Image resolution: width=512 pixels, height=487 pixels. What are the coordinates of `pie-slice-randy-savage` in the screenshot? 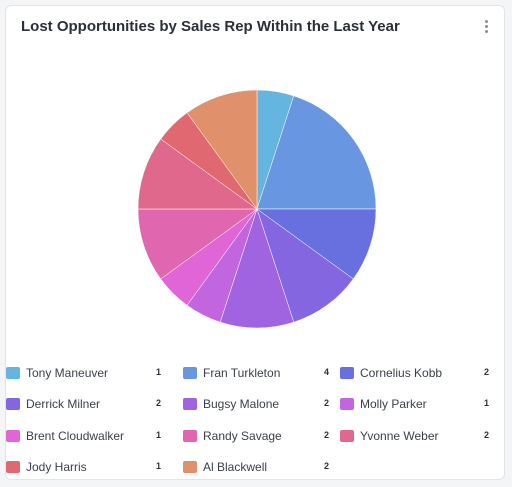 It's located at (197, 244).